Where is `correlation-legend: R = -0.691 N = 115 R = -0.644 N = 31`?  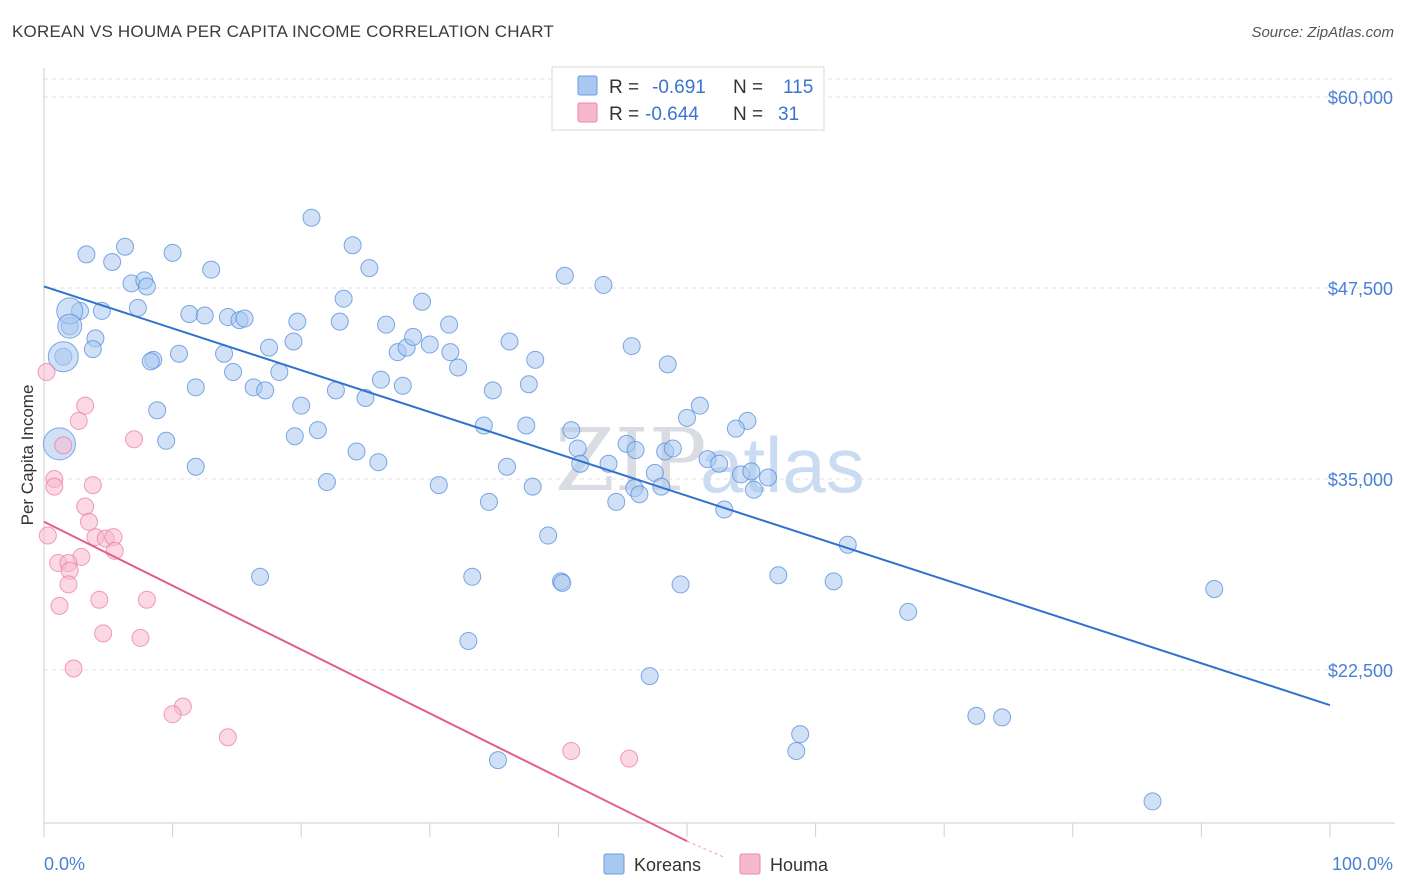
correlation-legend: R = -0.691 N = 115 R = -0.644 N = 31 is located at coordinates (688, 98).